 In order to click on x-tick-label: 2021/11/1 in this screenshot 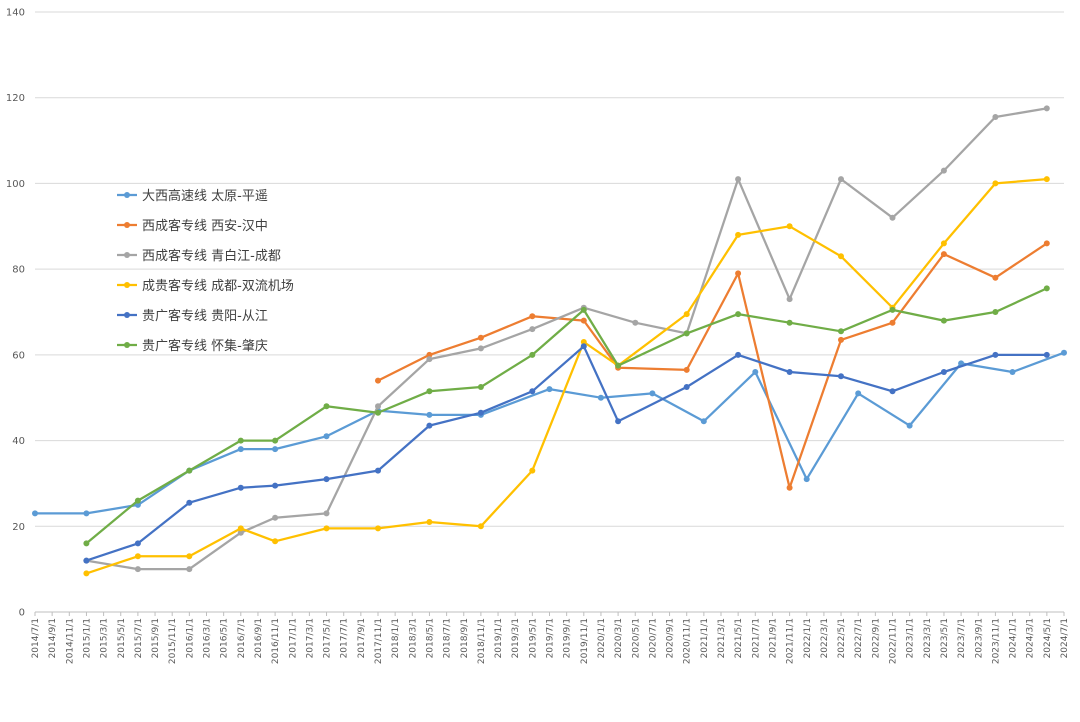, I will do `click(791, 641)`.